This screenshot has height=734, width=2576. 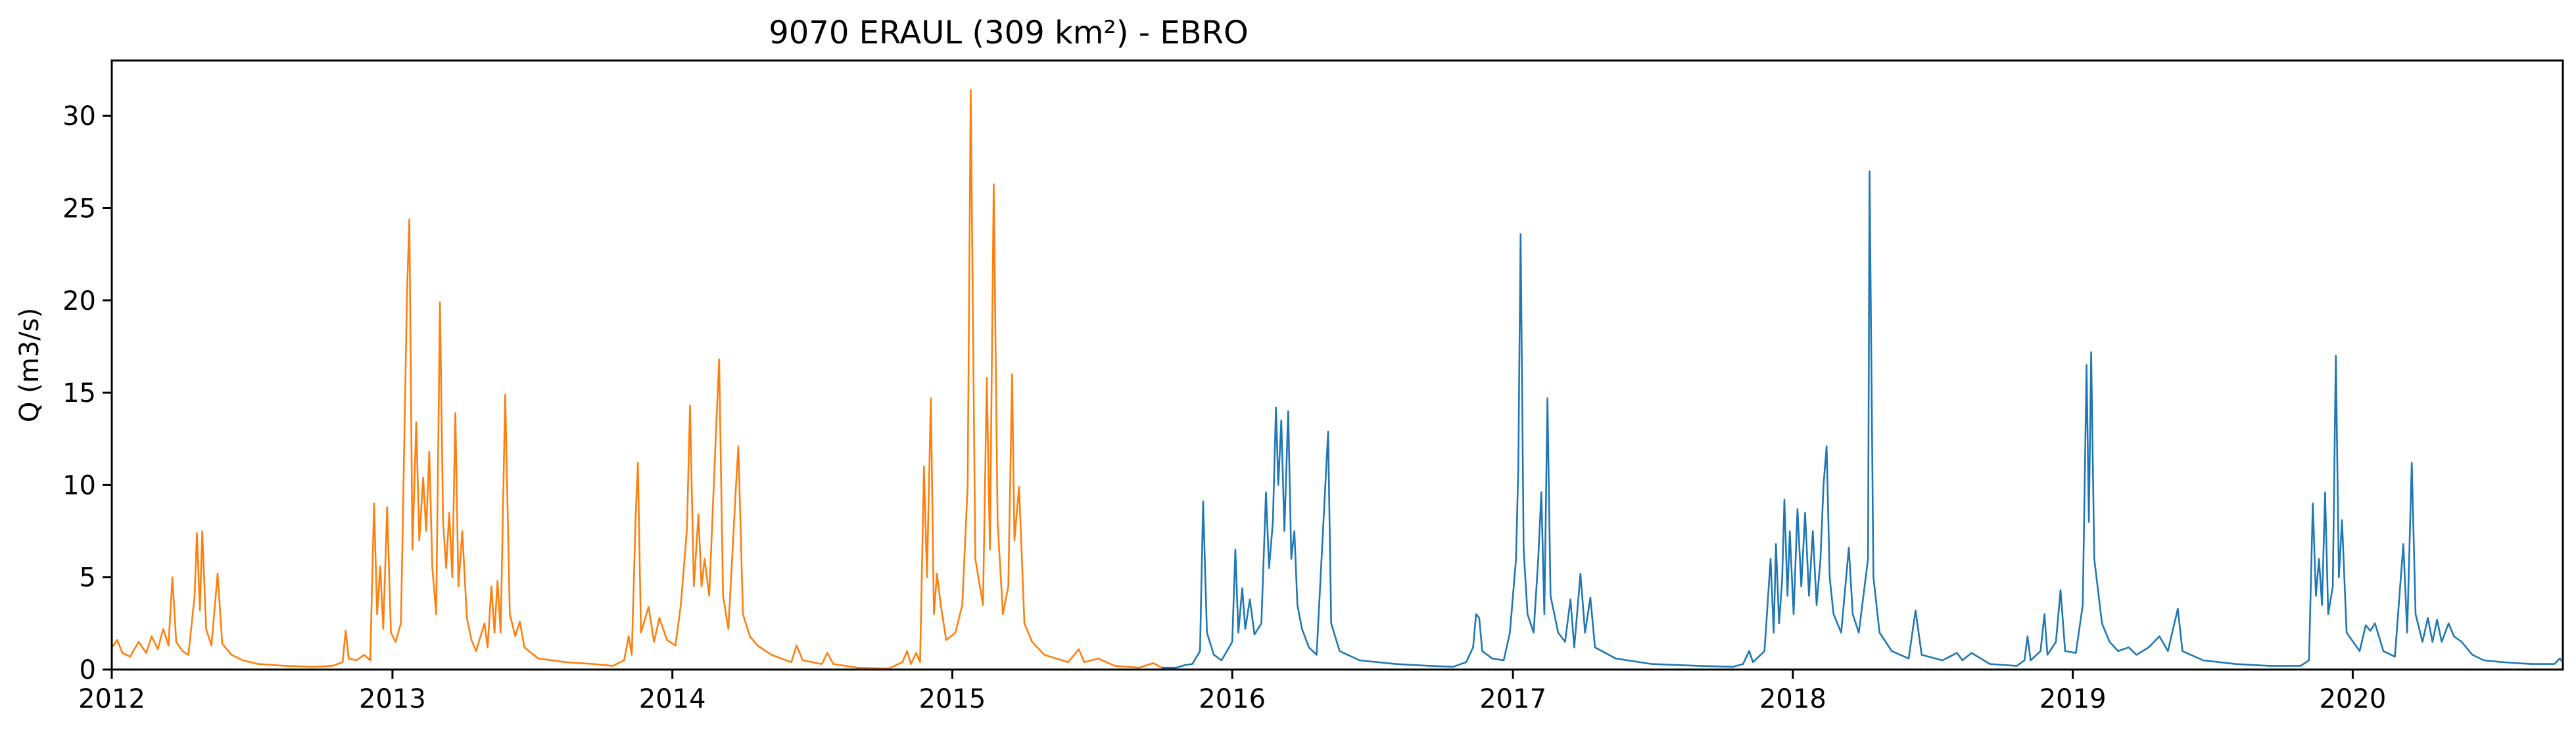 What do you see at coordinates (393, 699) in the screenshot?
I see `x-tick-label: 2013` at bounding box center [393, 699].